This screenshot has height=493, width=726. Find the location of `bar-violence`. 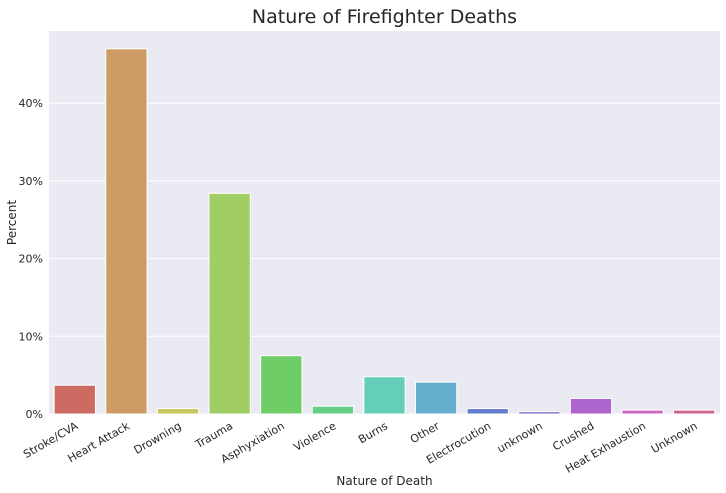

bar-violence is located at coordinates (333, 410).